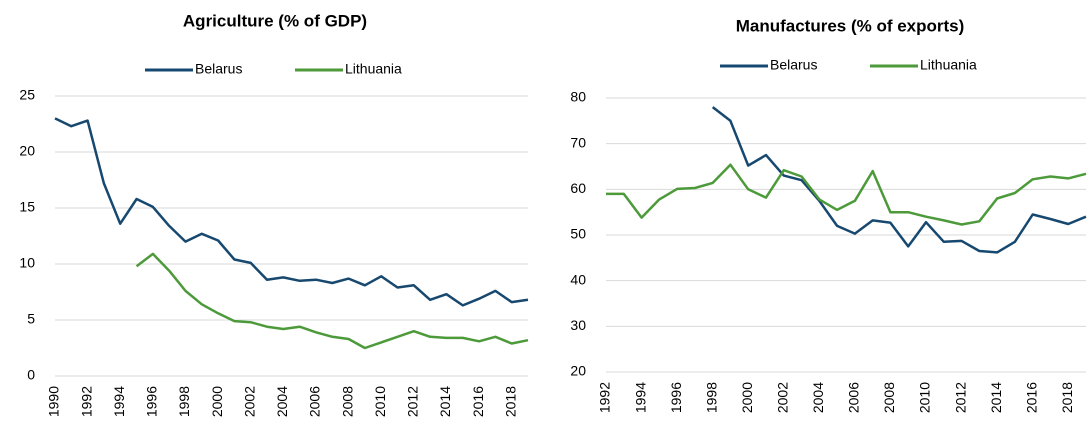  What do you see at coordinates (31, 319) in the screenshot?
I see `y-tick-label: 5` at bounding box center [31, 319].